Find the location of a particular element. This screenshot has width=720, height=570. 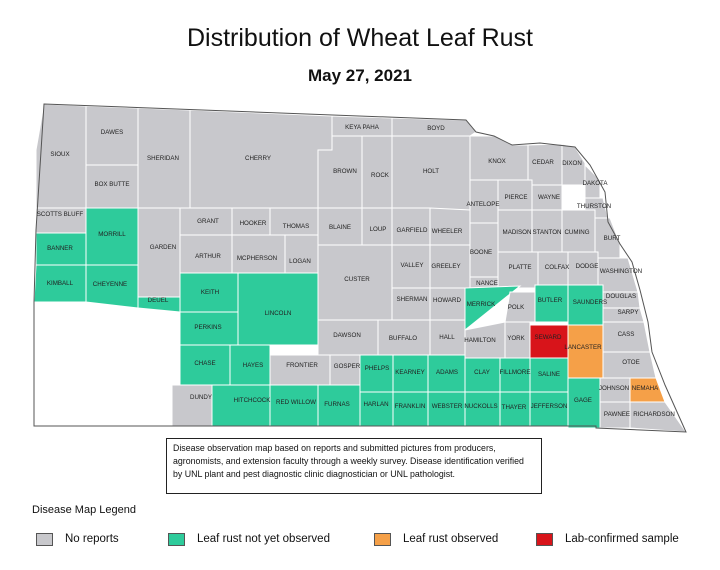

county-label-york: YORK is located at coordinates (516, 338).